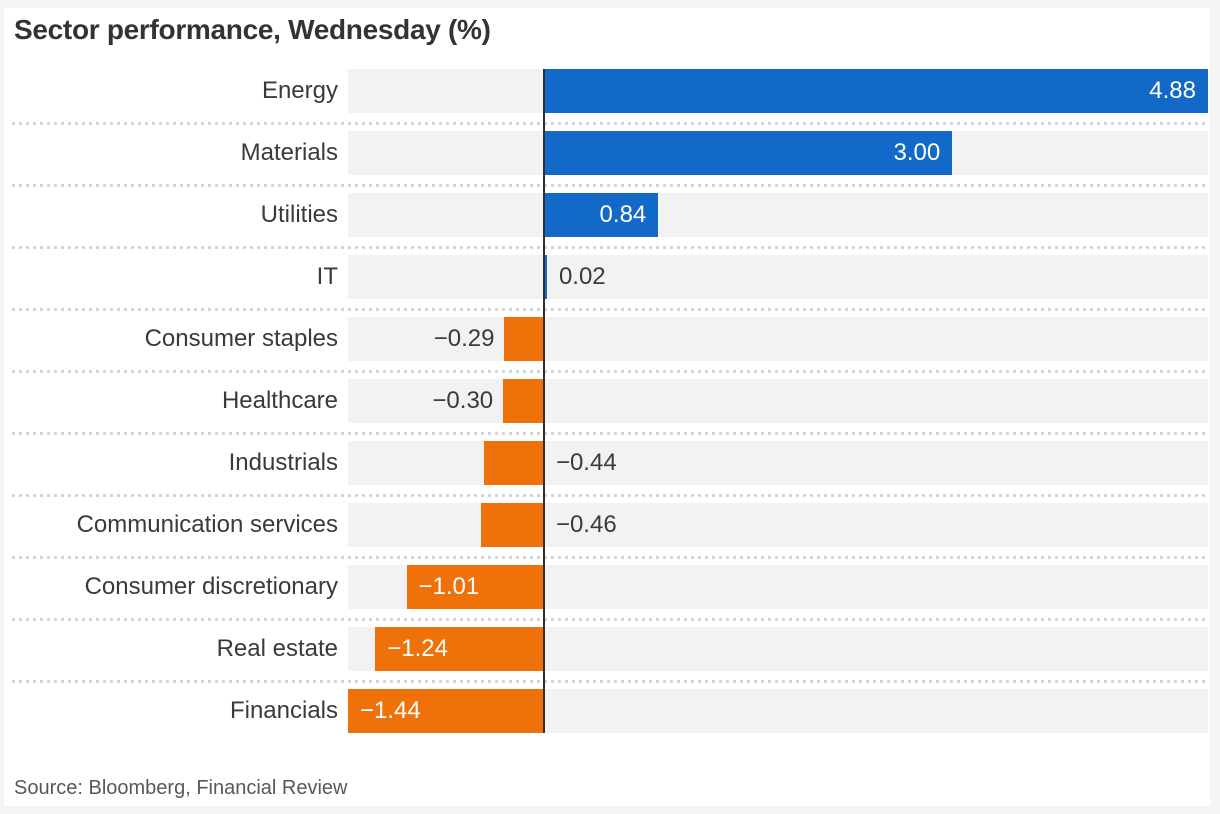 This screenshot has width=1220, height=814. What do you see at coordinates (464, 338) in the screenshot?
I see `value-label: −0.29` at bounding box center [464, 338].